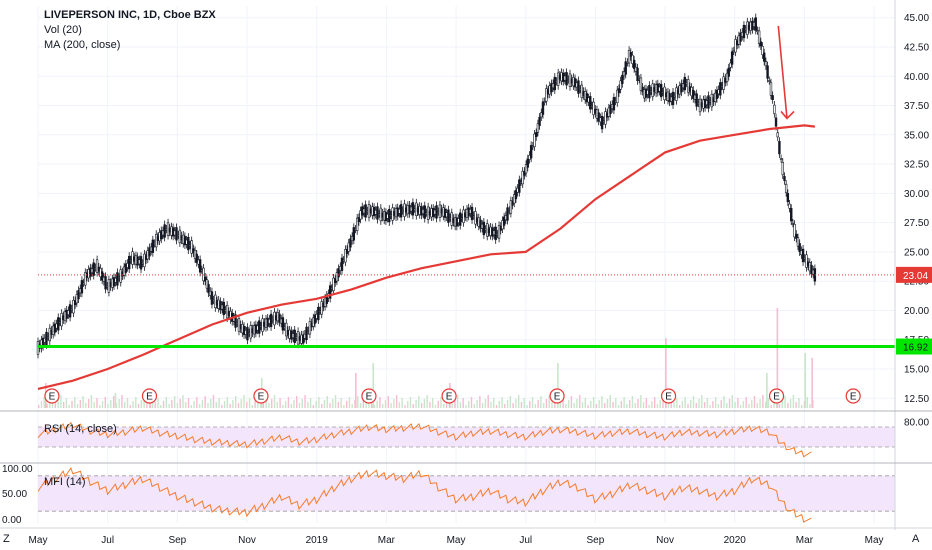 The image size is (932, 550). I want to click on annotation-arrow-shaft, so click(782, 72).